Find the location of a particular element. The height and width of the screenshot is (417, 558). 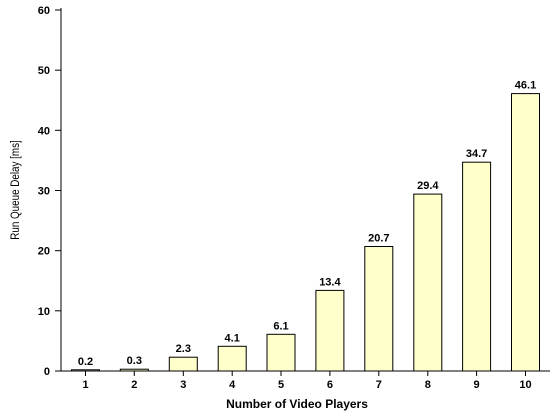

y-tick-label-10: 10 is located at coordinates (44, 312).